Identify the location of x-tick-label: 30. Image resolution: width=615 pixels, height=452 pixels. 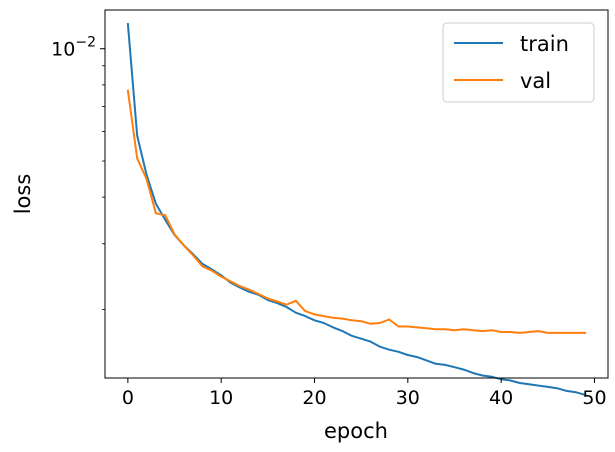
(408, 398).